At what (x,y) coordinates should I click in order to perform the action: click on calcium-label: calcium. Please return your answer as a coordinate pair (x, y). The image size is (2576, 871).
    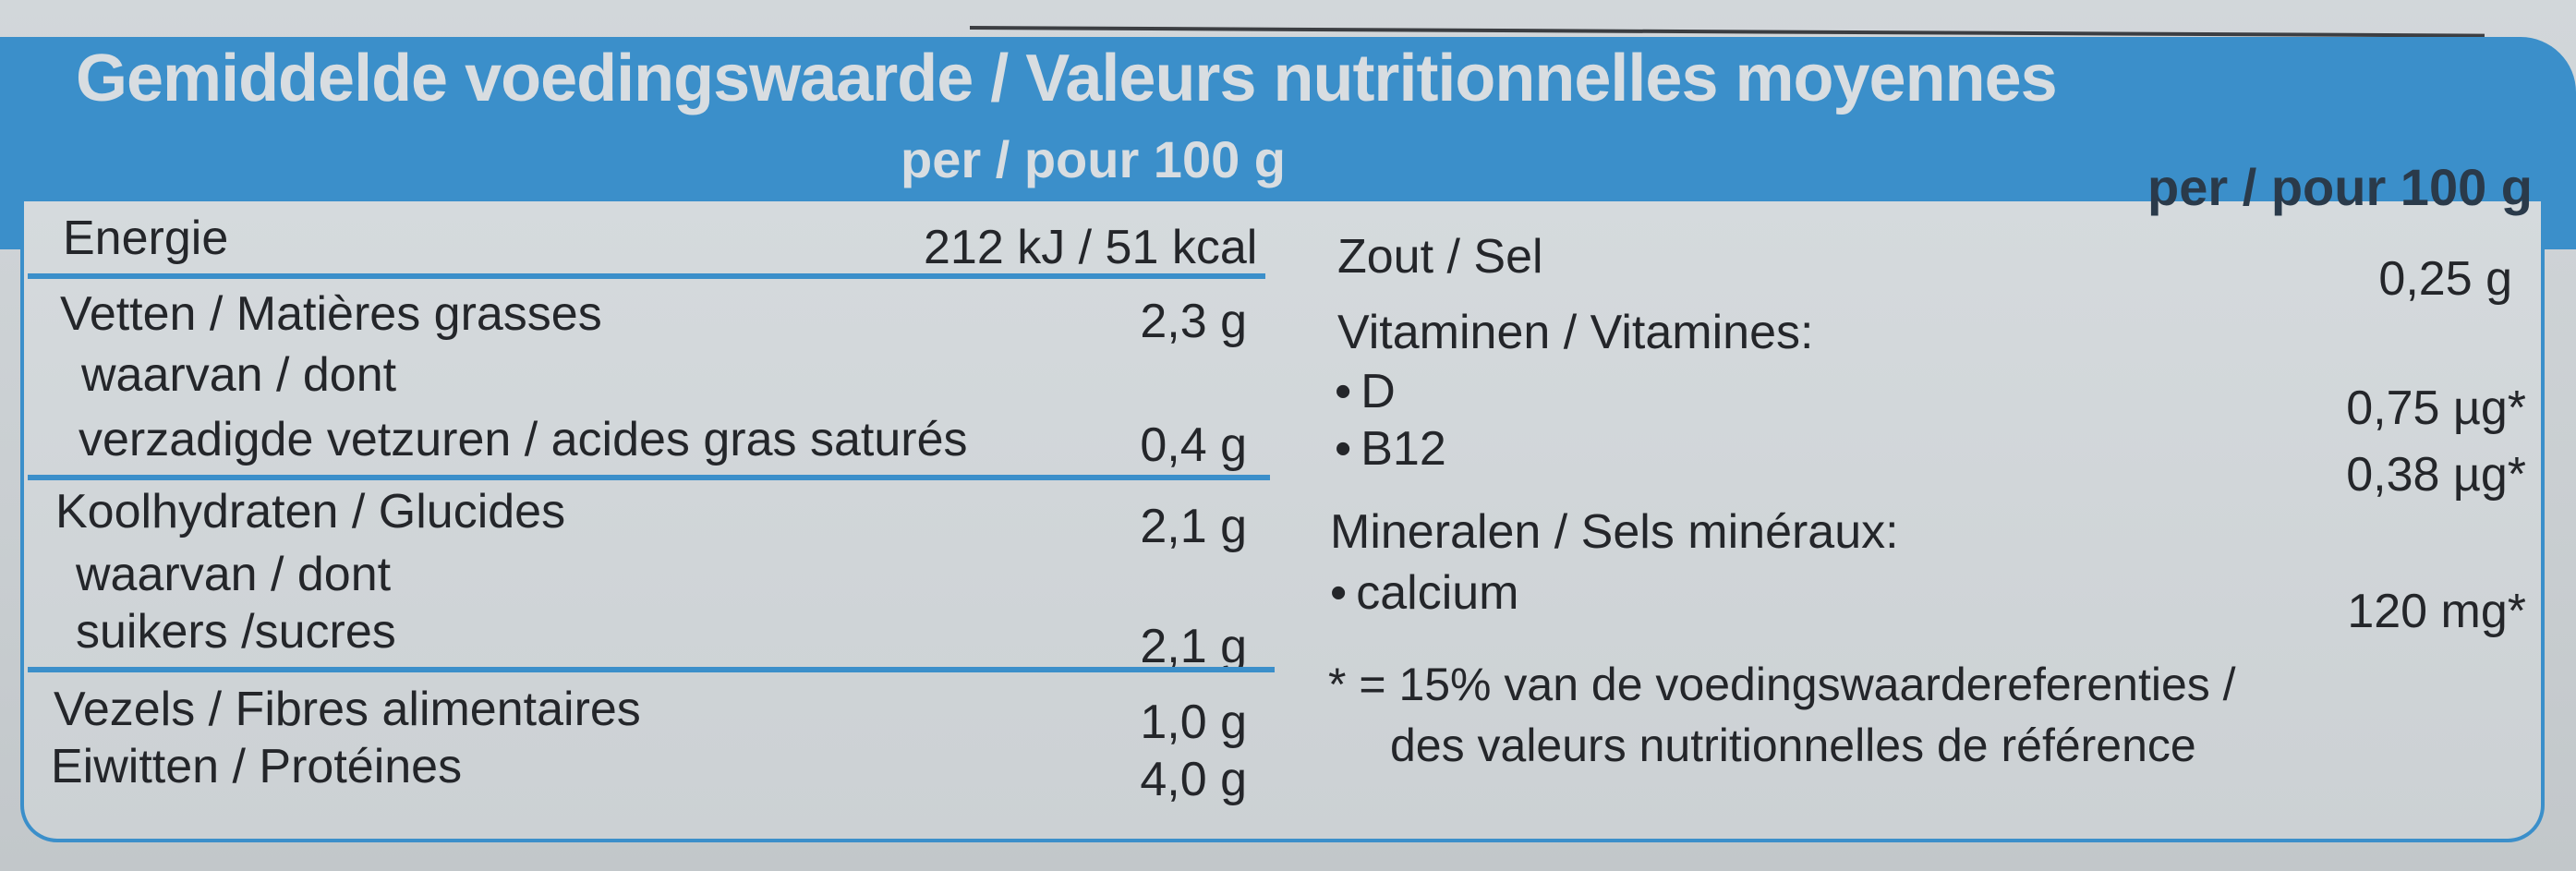
    Looking at the image, I should click on (1424, 593).